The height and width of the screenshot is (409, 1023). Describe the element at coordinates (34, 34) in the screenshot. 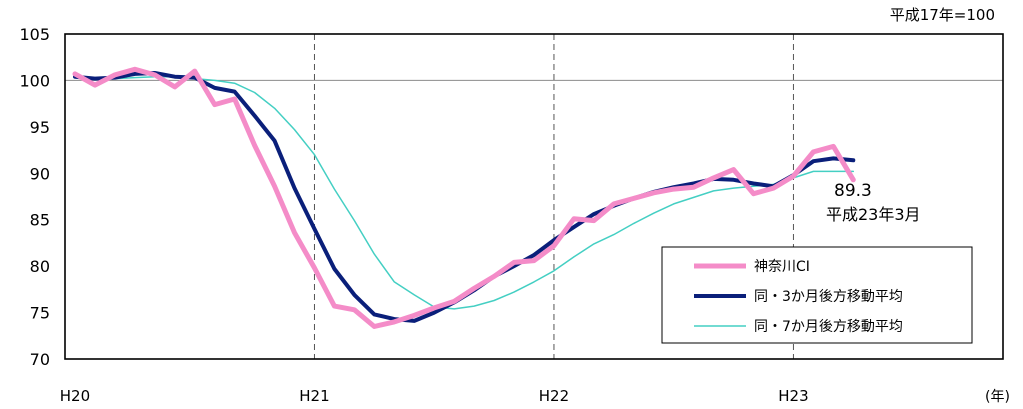

I see `y-tick-label-105: 105` at that location.